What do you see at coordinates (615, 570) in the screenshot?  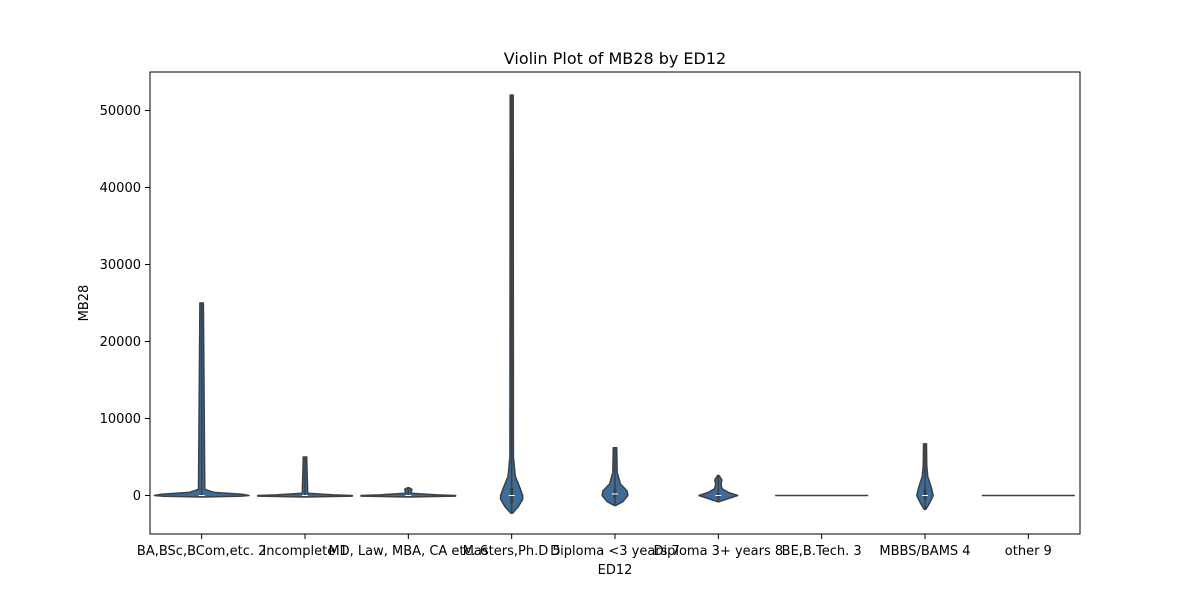 I see `x-axis-label: ED12` at bounding box center [615, 570].